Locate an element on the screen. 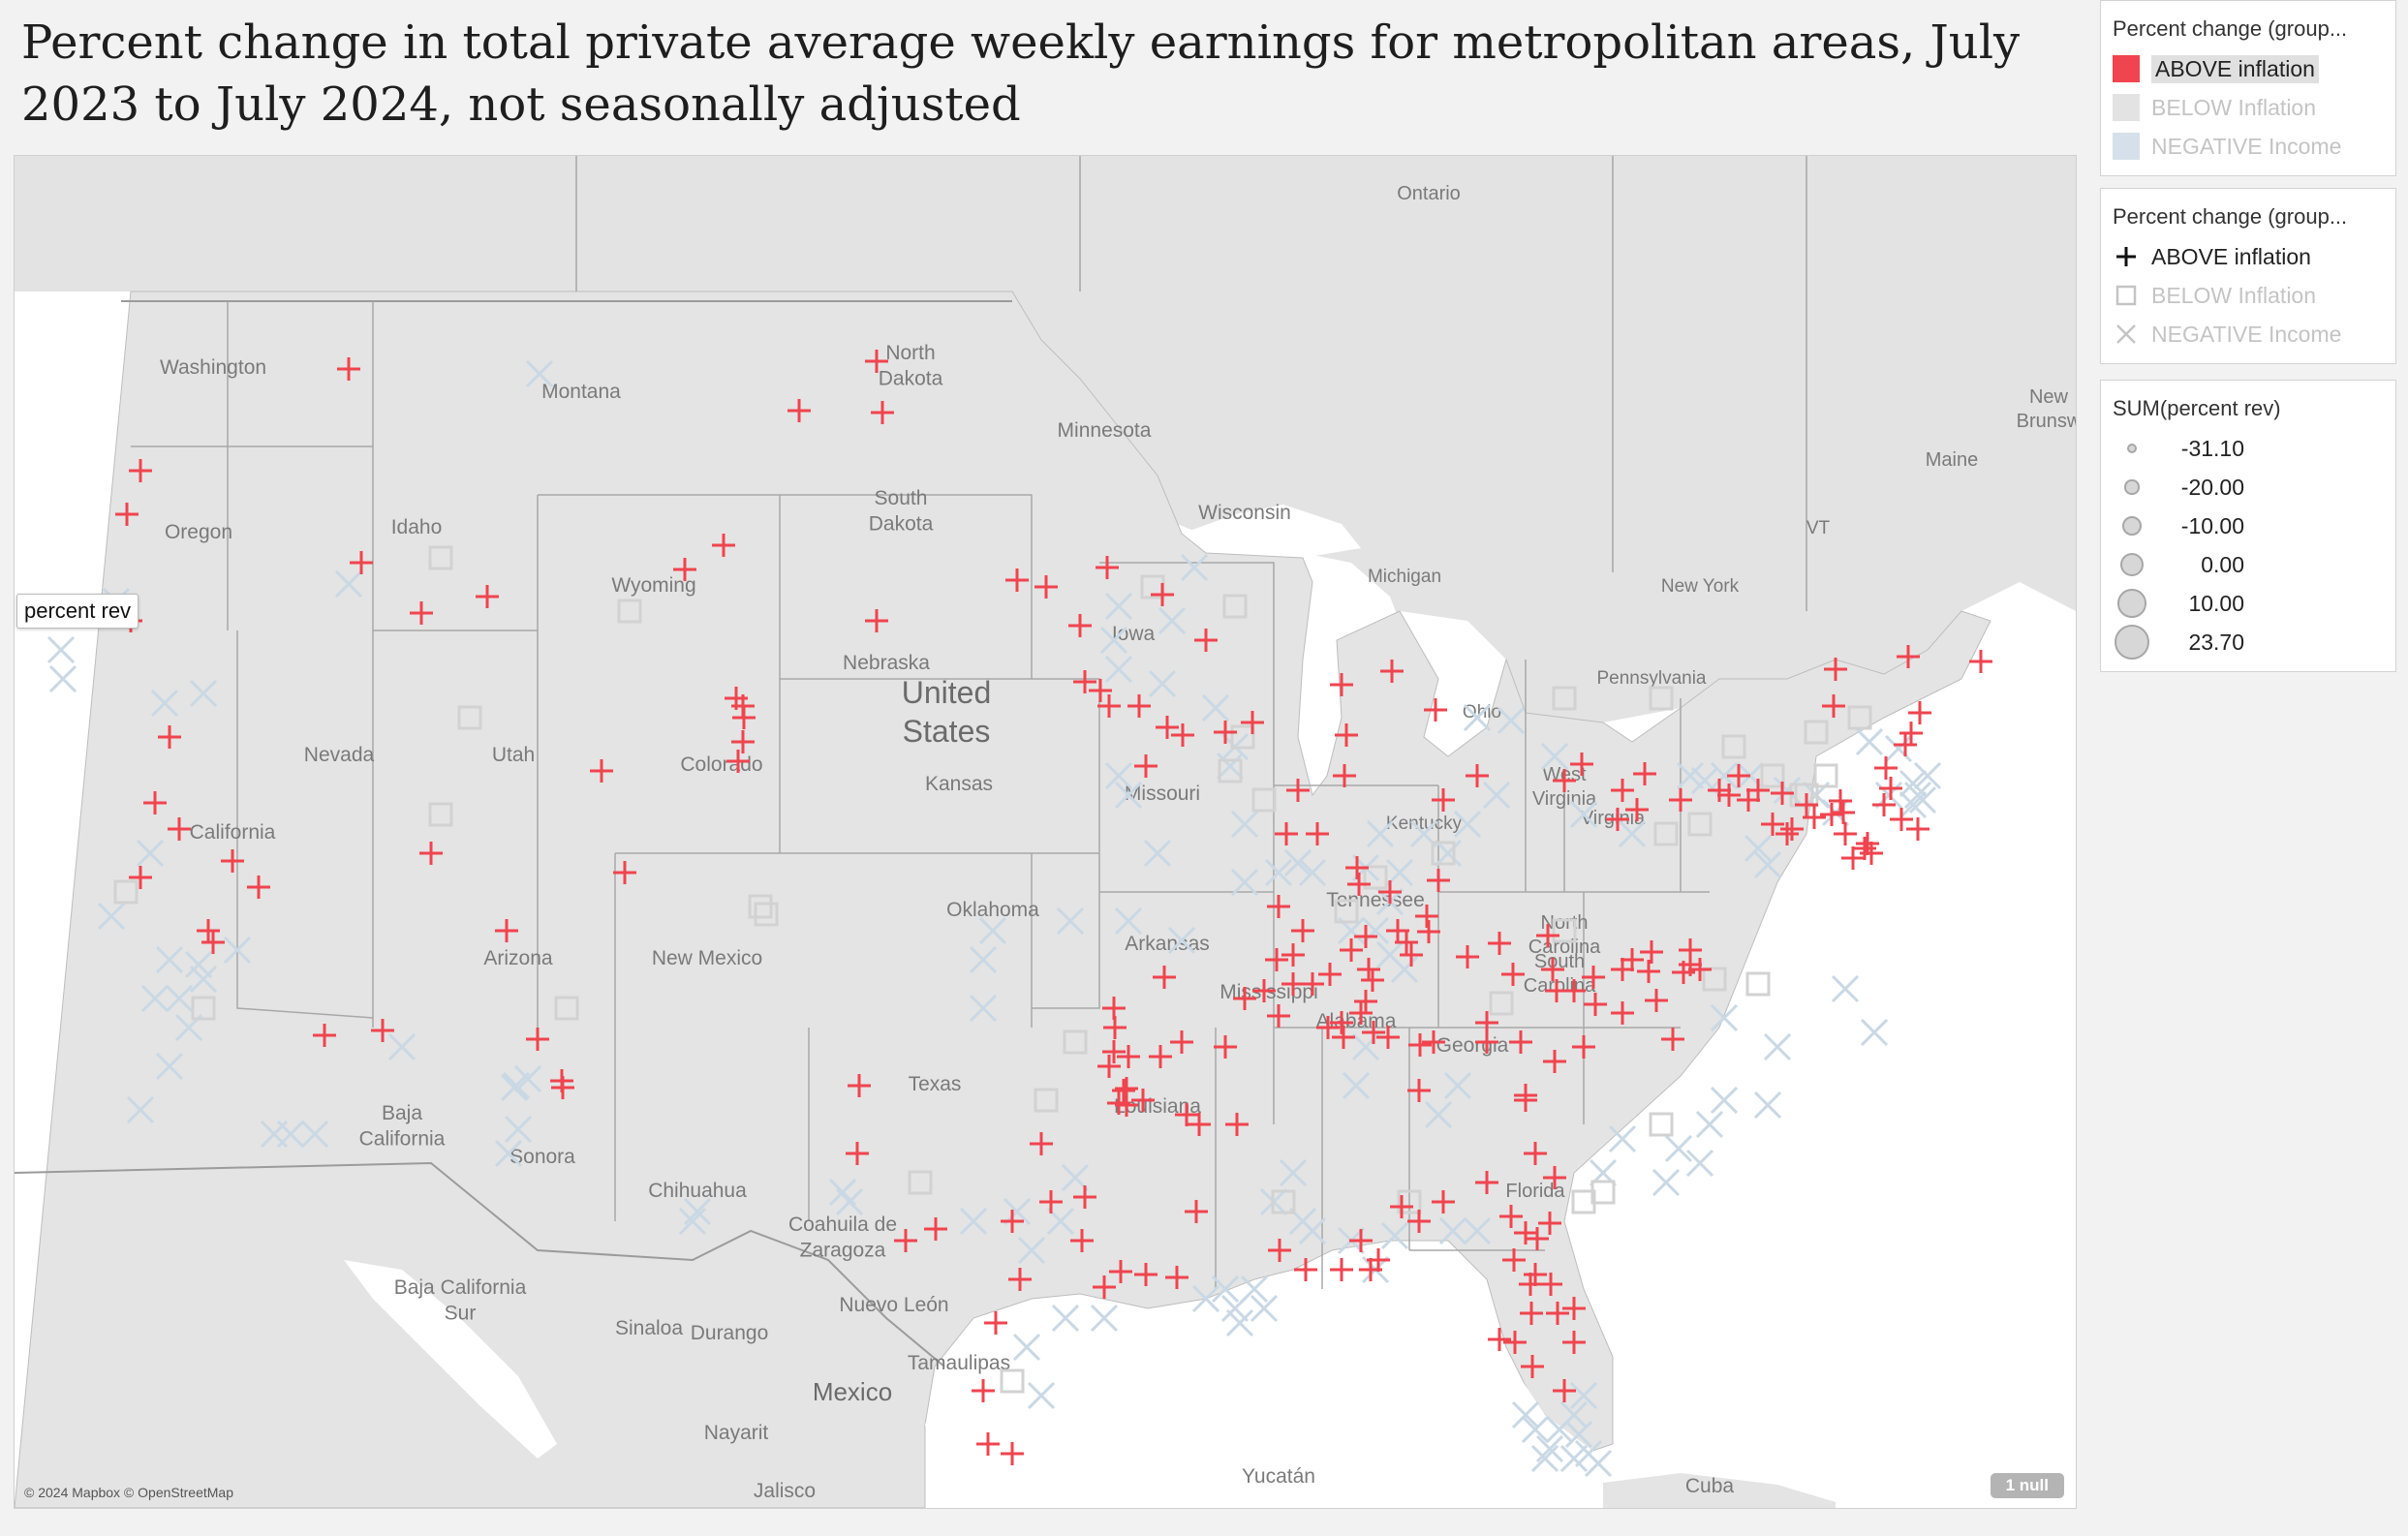 The width and height of the screenshot is (2408, 1536). size-legend-item: 0.00 is located at coordinates (2248, 564).